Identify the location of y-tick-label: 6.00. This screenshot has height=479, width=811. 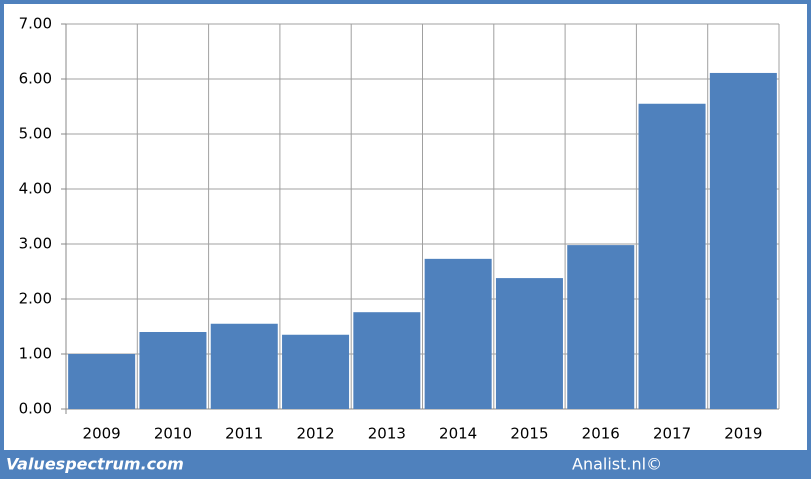
(35, 79).